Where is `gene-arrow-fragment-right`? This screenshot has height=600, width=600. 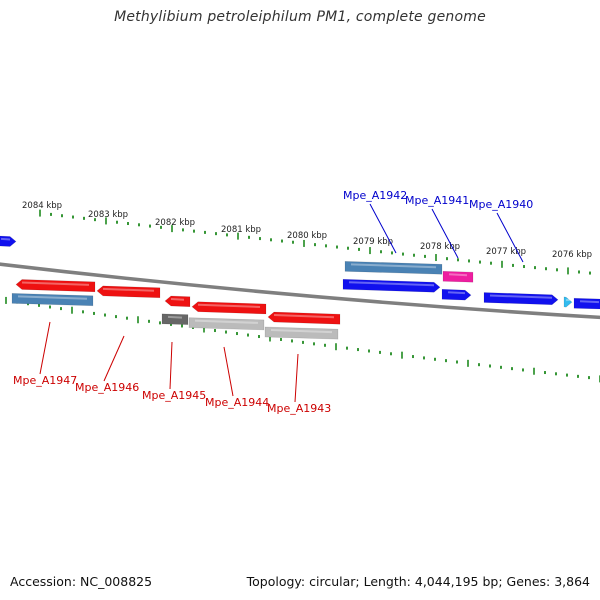
gene-arrow-fragment-right is located at coordinates (586, 303).